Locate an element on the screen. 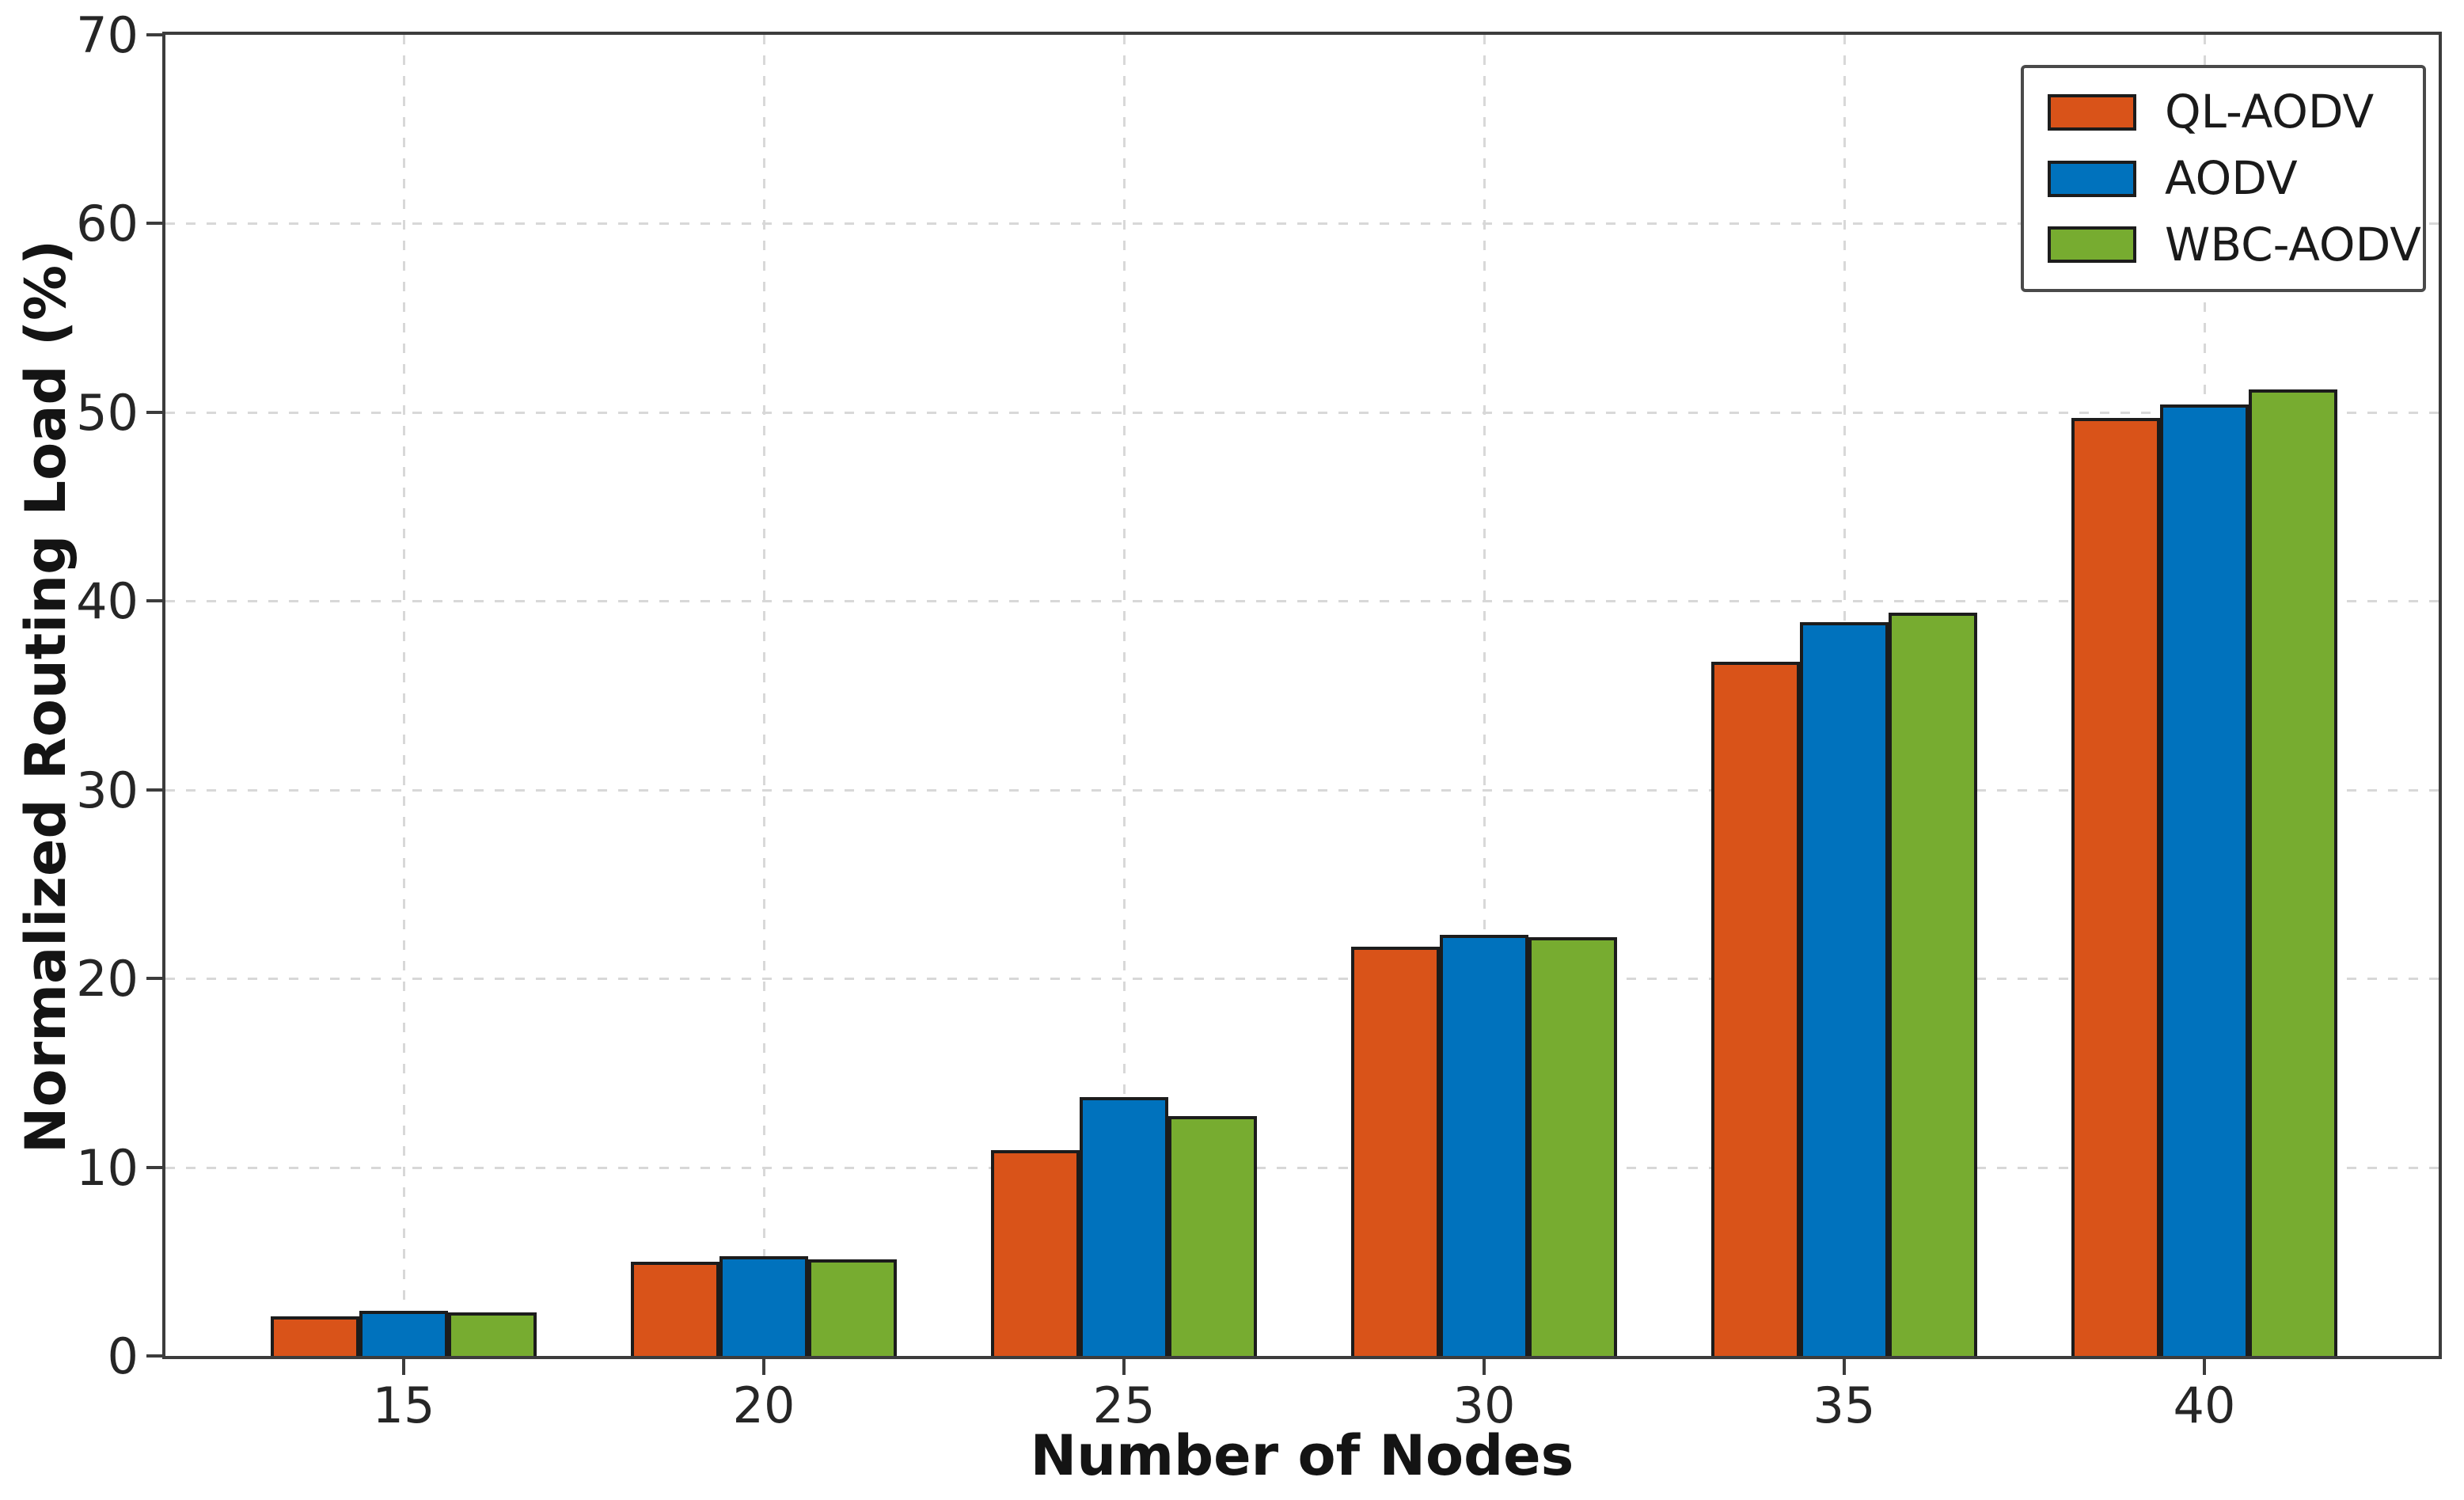 The width and height of the screenshot is (2464, 1500). legend-swatch-wbc-aodv is located at coordinates (2092, 245).